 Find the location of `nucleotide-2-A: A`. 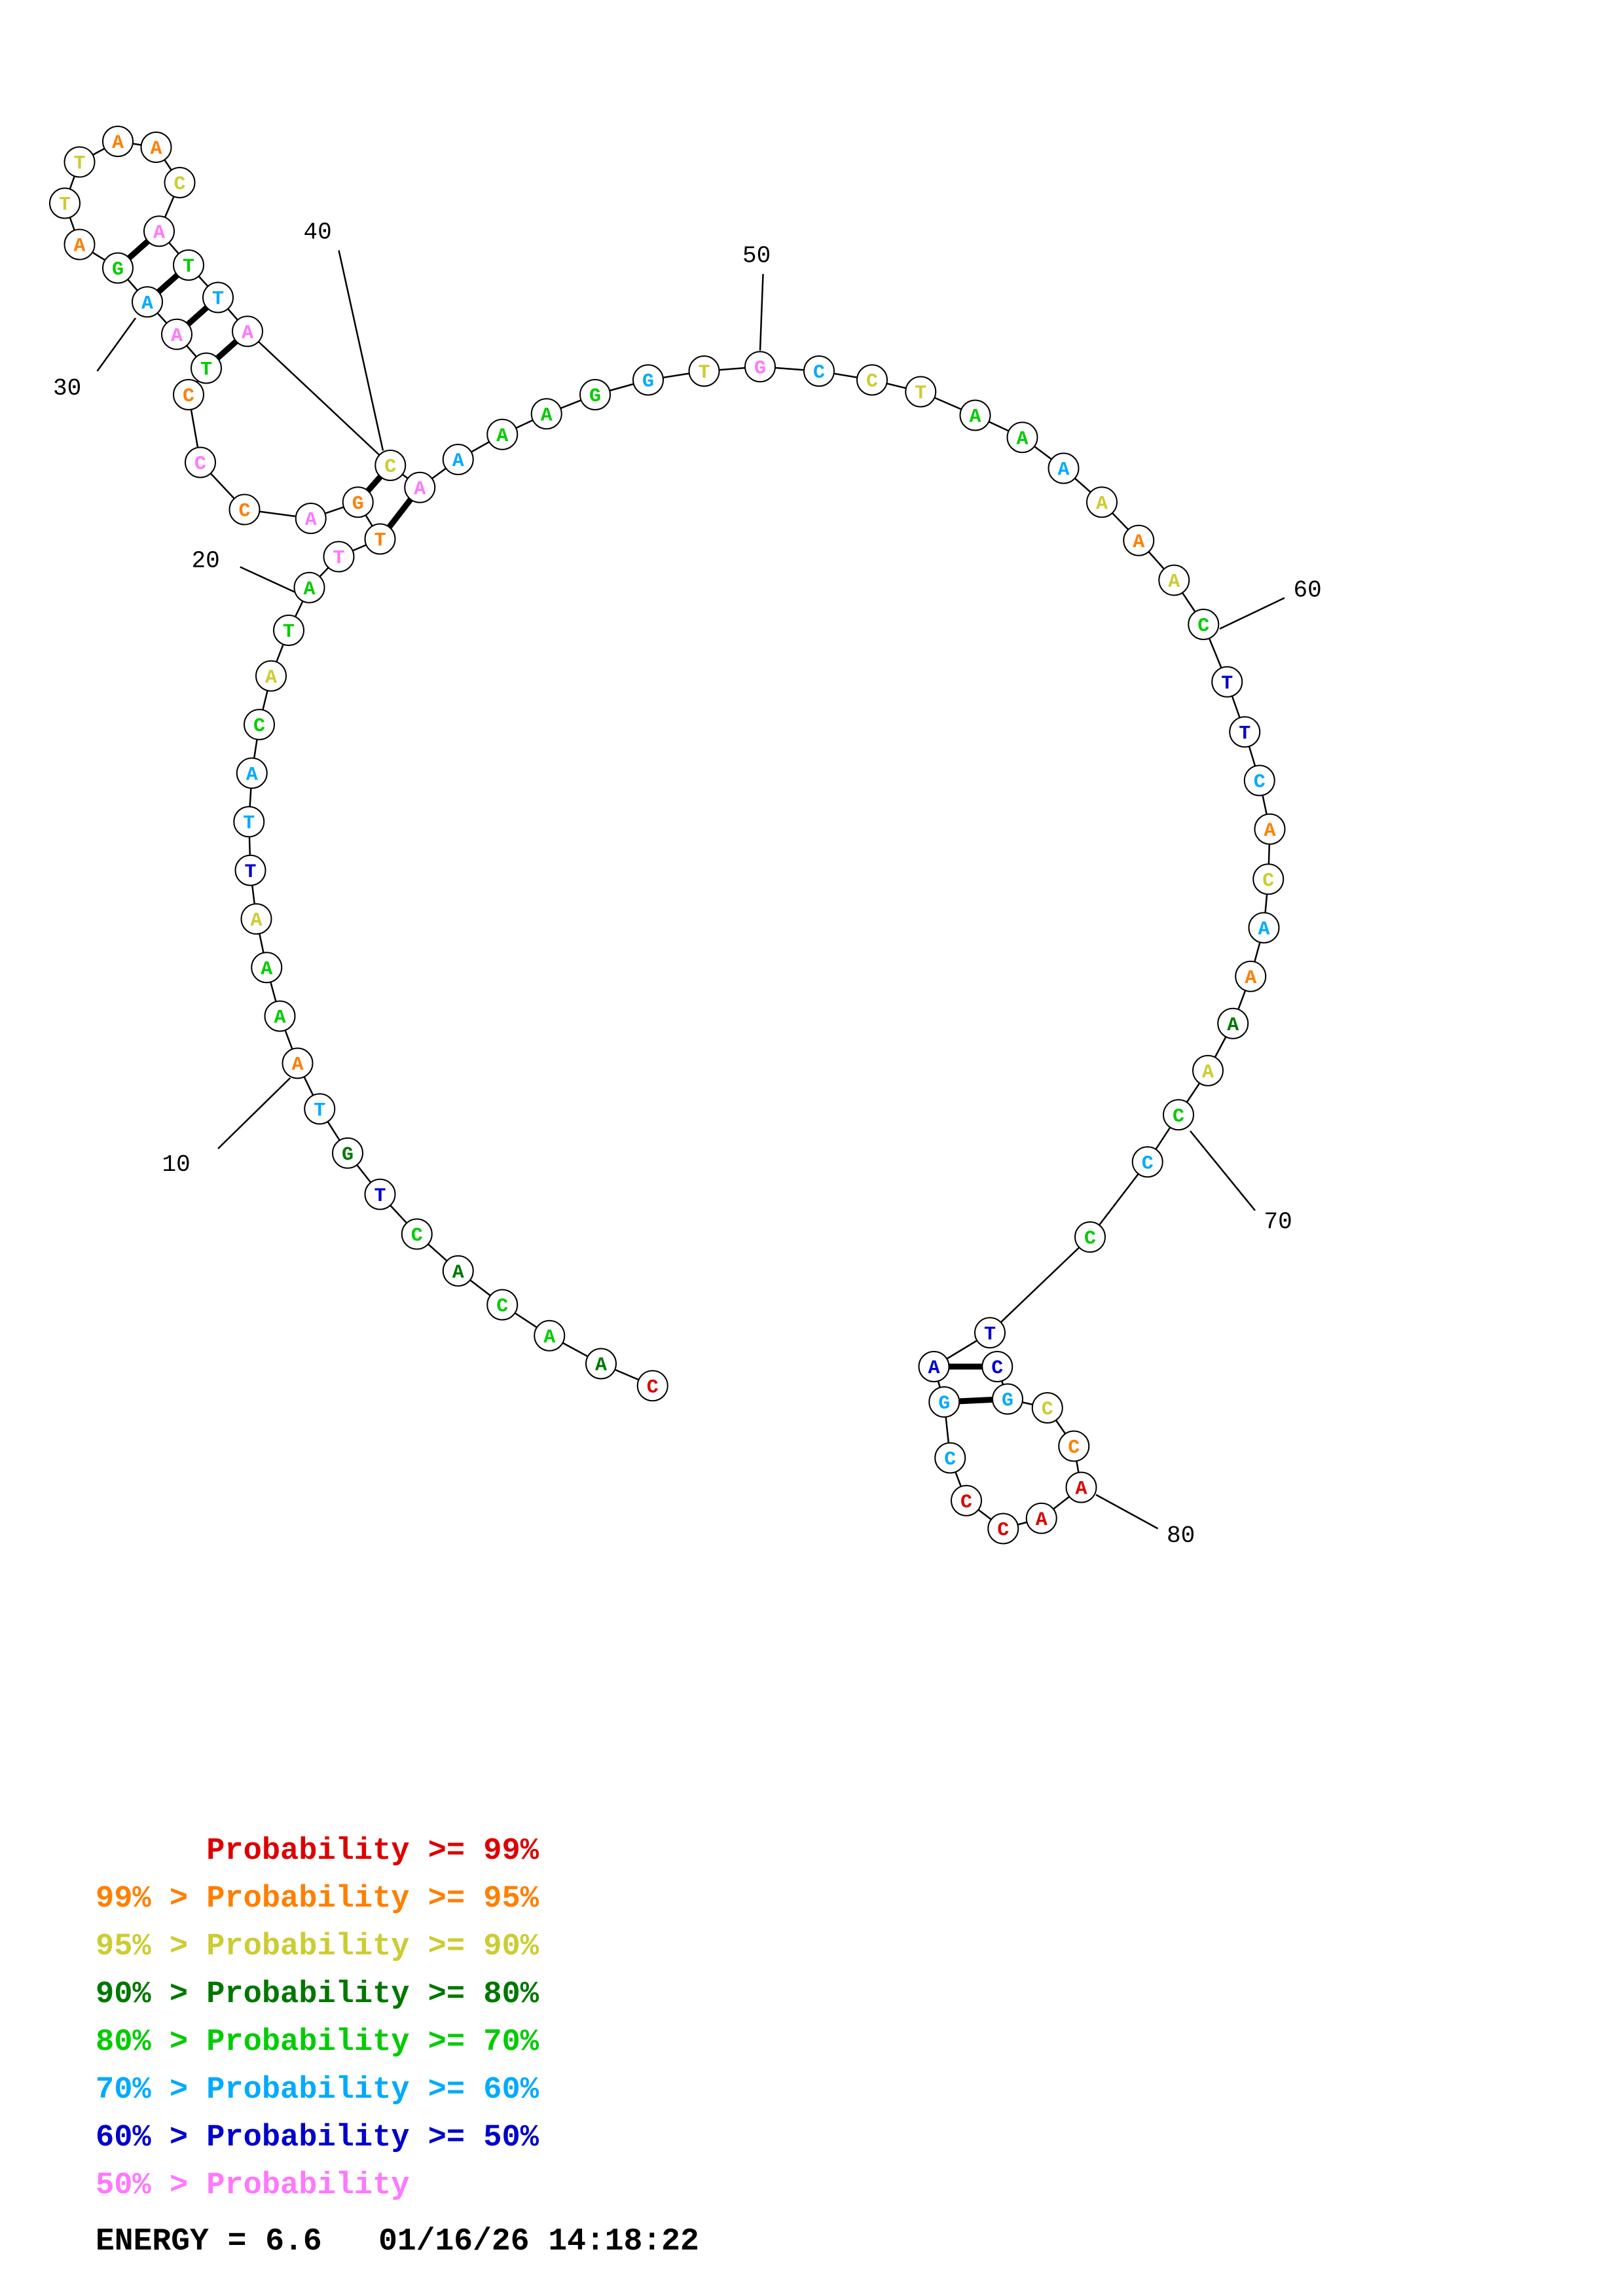

nucleotide-2-A: A is located at coordinates (601, 1364).